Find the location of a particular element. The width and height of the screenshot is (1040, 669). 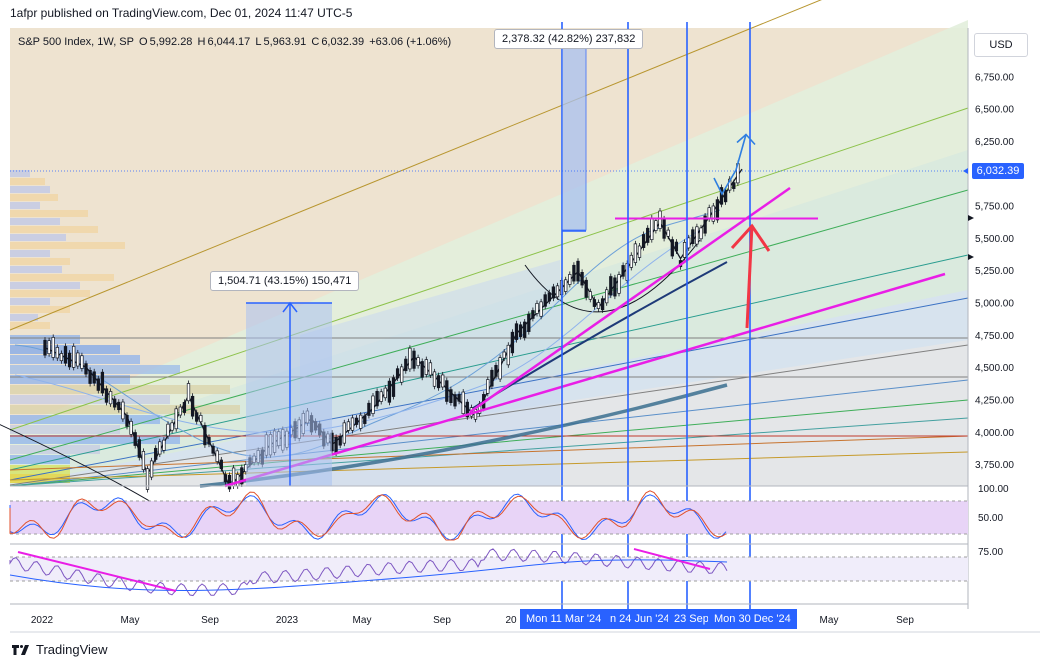

time-tick-label: May is located at coordinates (362, 620).